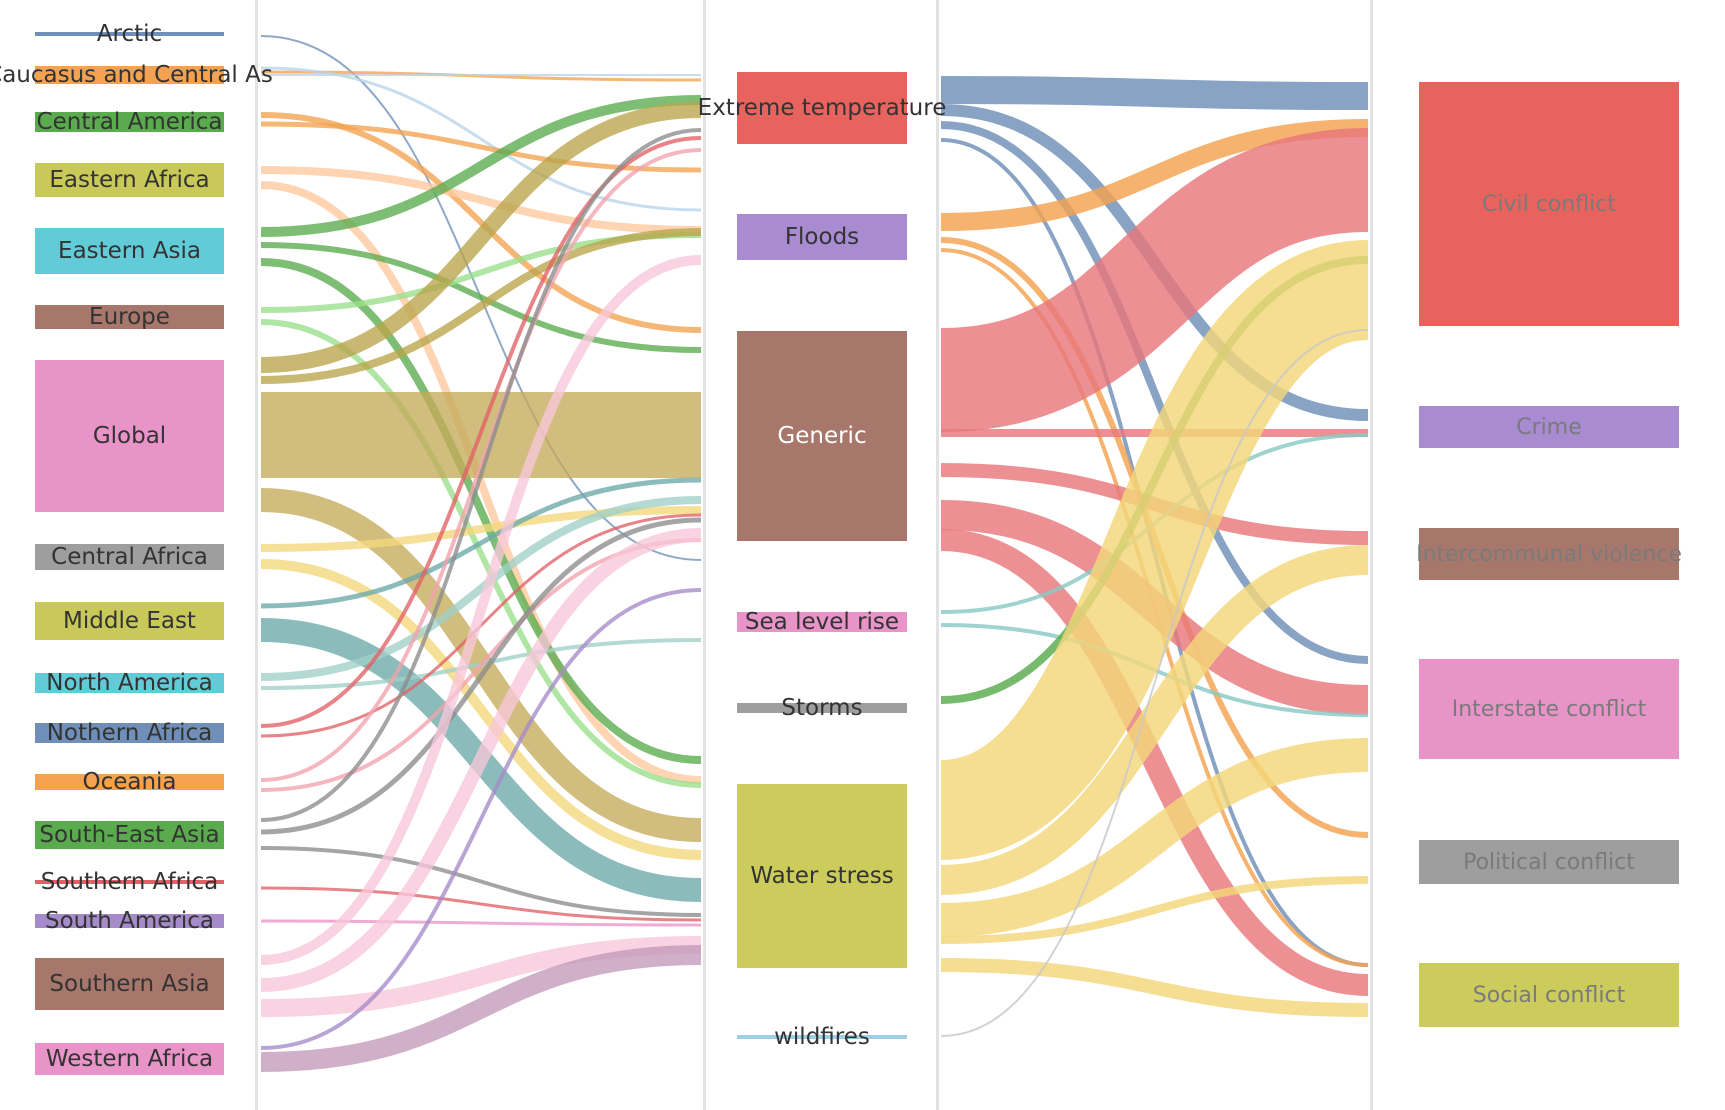 The image size is (1725, 1110). I want to click on impact-node-sea-level-rise: Sea level rise, so click(822, 622).